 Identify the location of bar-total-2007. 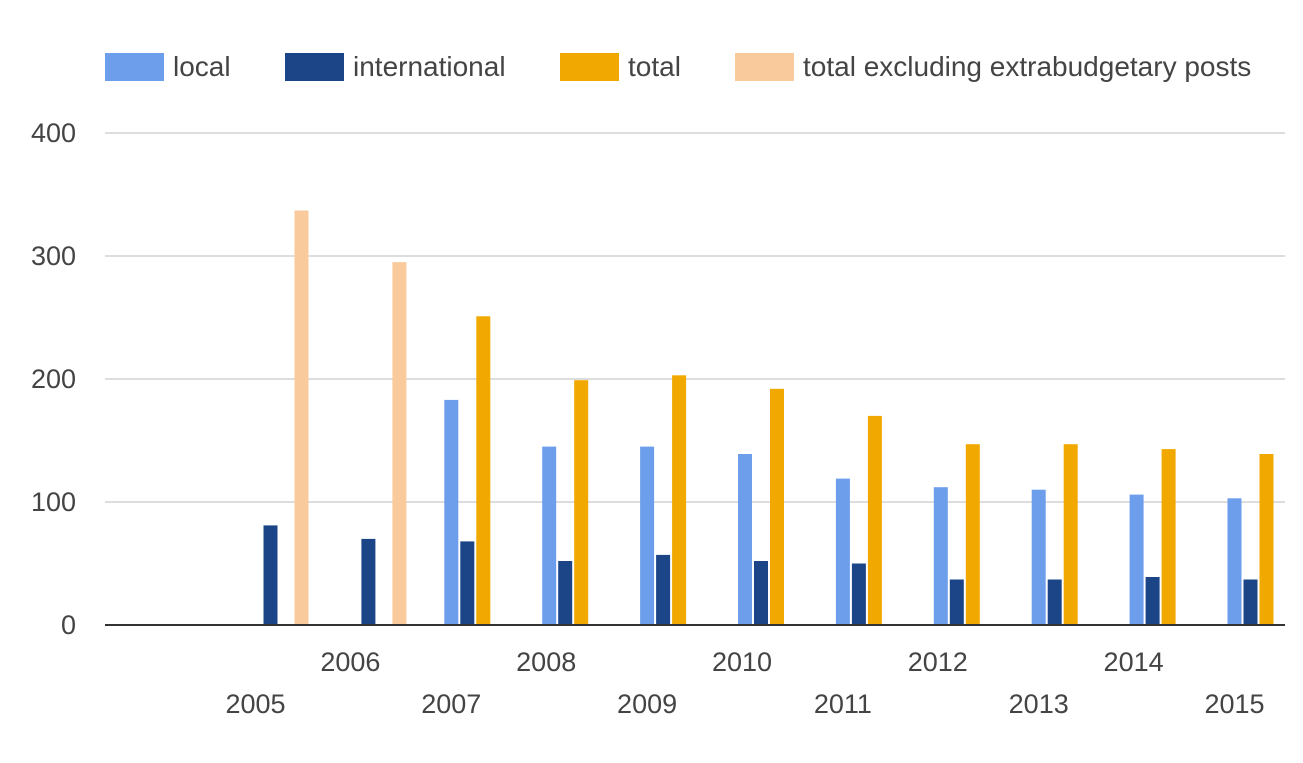
(483, 470).